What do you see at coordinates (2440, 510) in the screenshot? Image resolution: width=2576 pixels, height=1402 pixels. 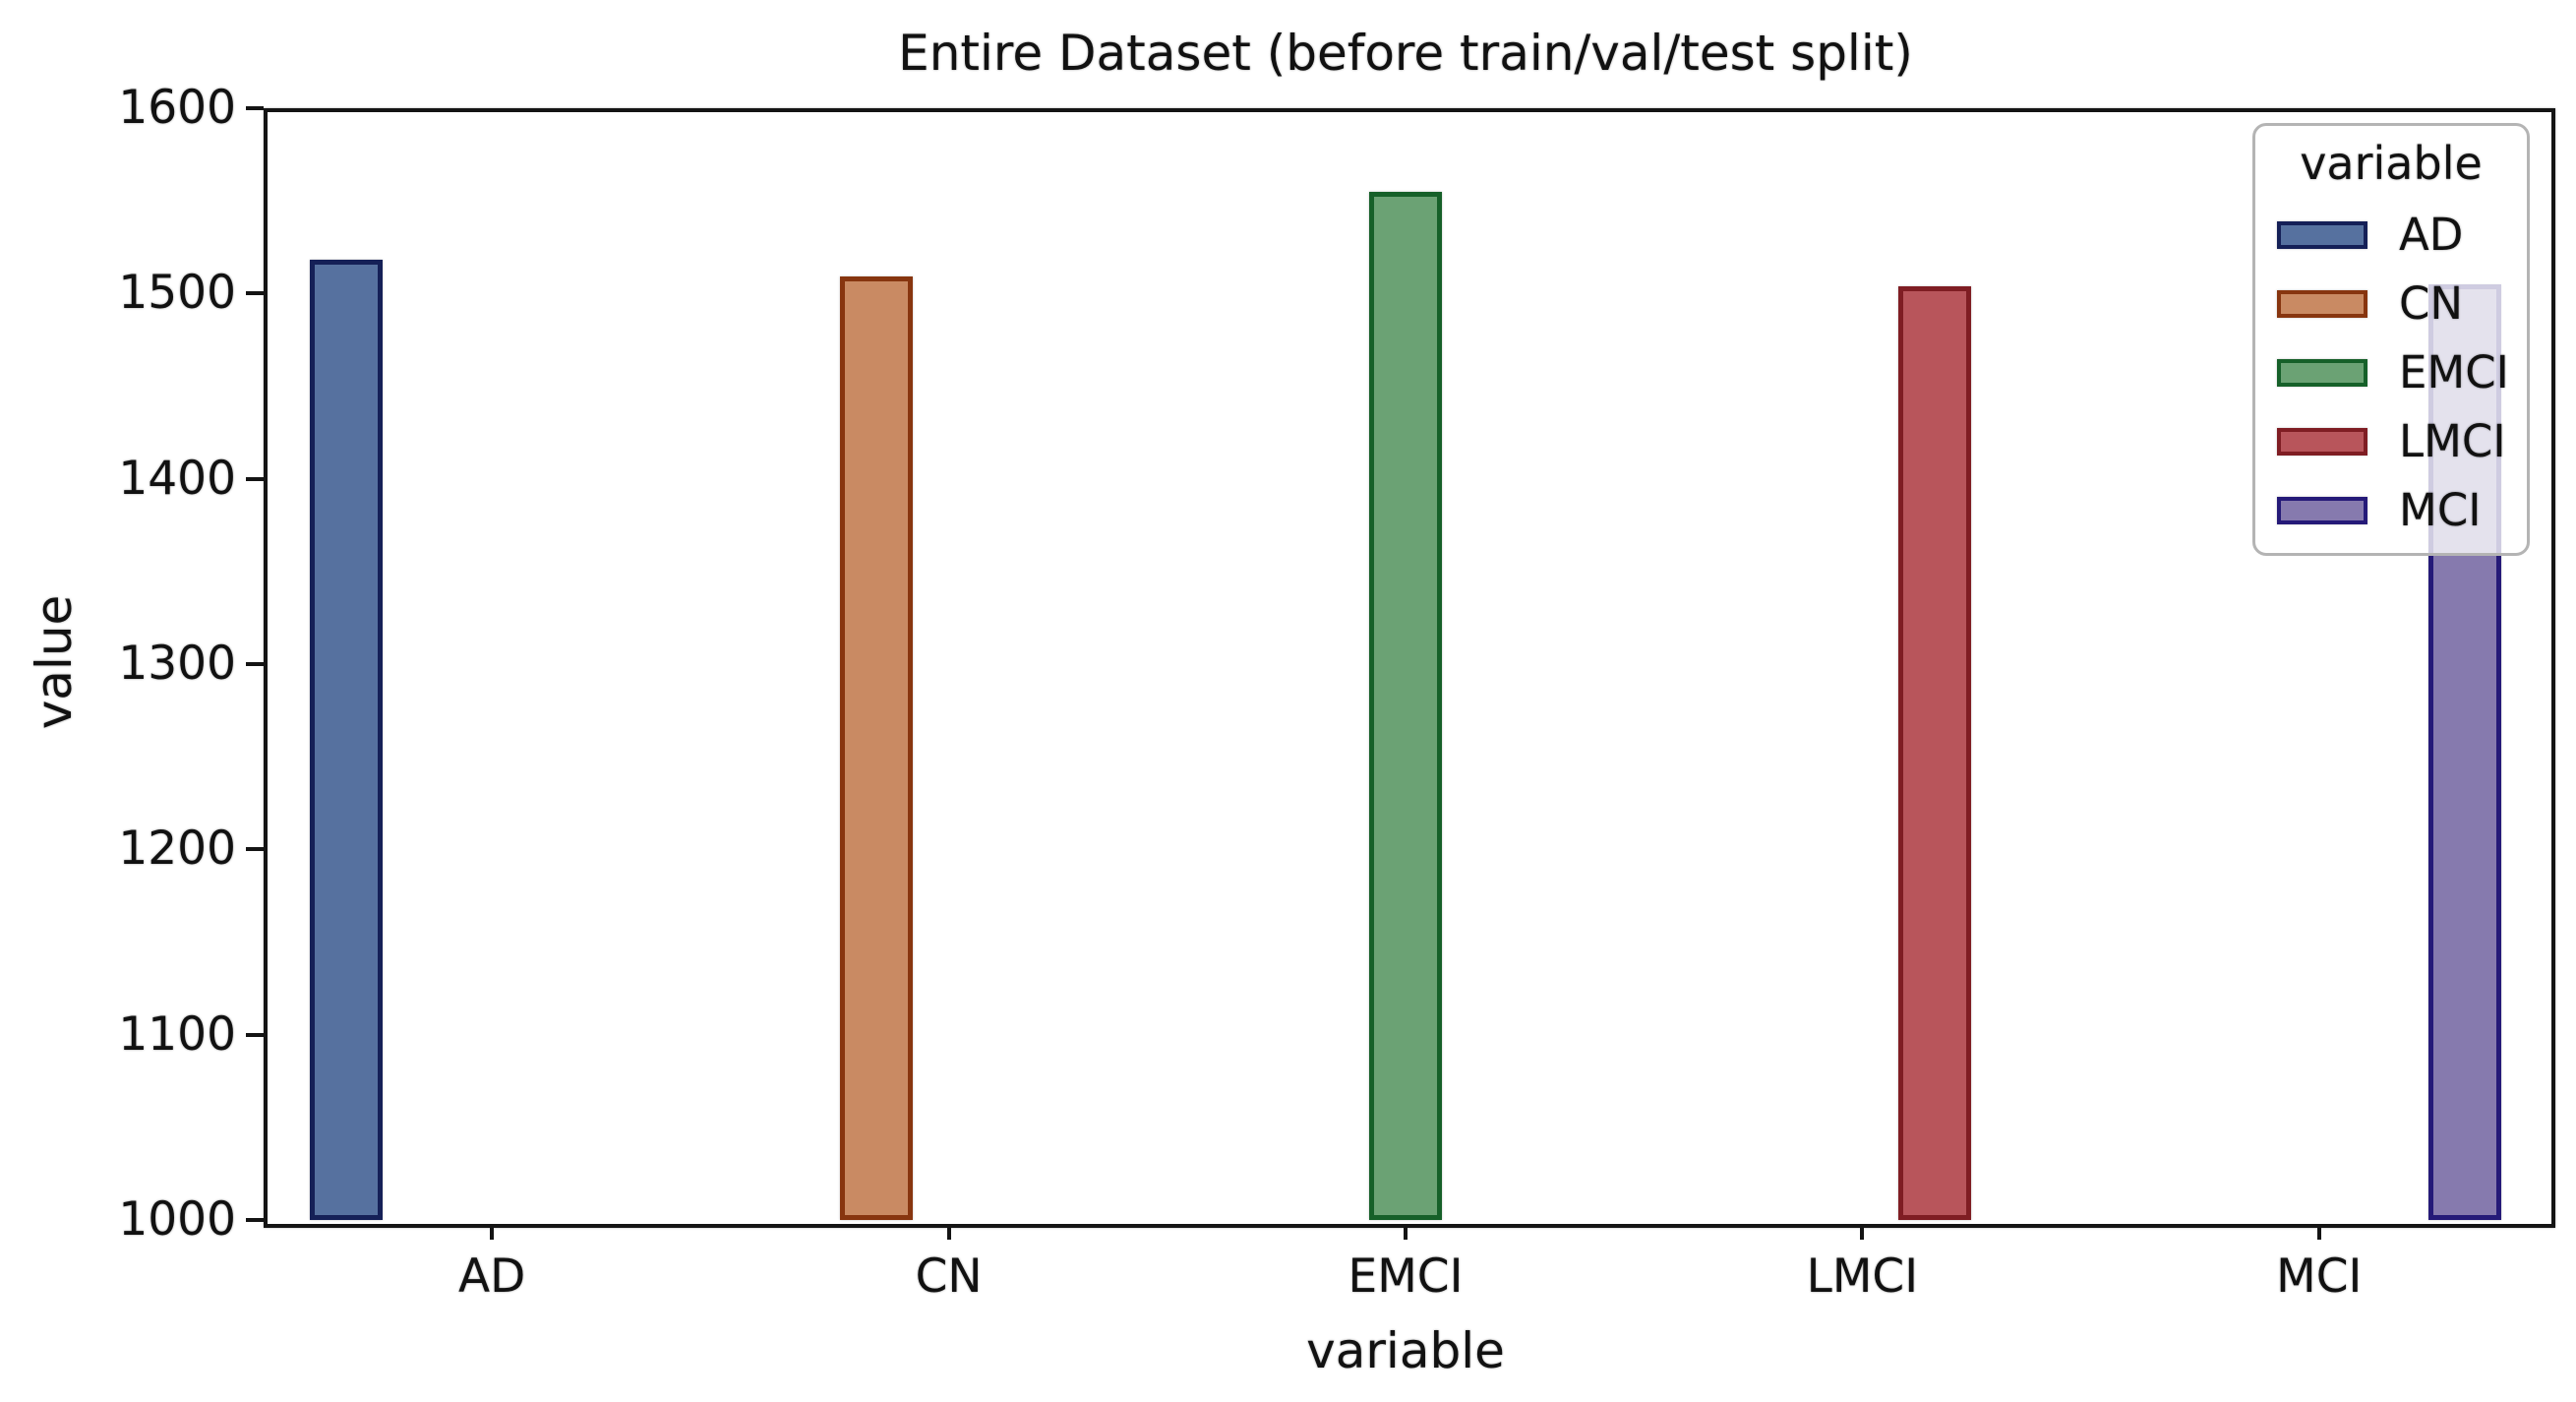 I see `legend-label-MCI: MCI` at bounding box center [2440, 510].